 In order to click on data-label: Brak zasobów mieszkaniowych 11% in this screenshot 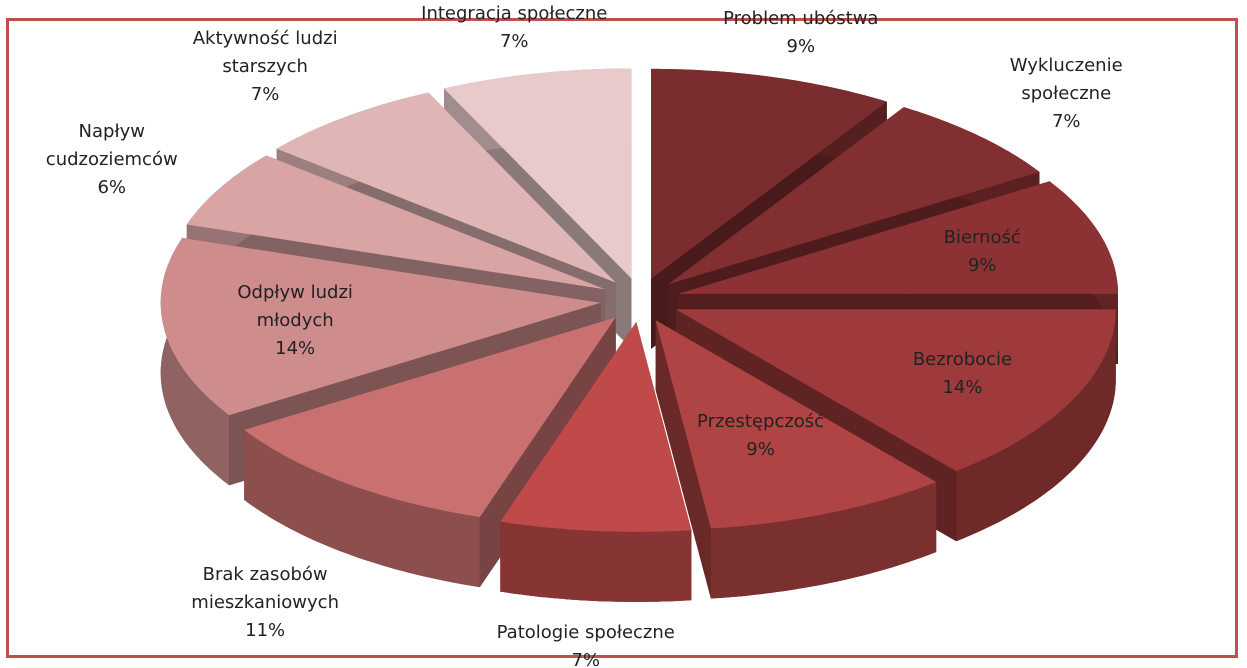, I will do `click(265, 603)`.